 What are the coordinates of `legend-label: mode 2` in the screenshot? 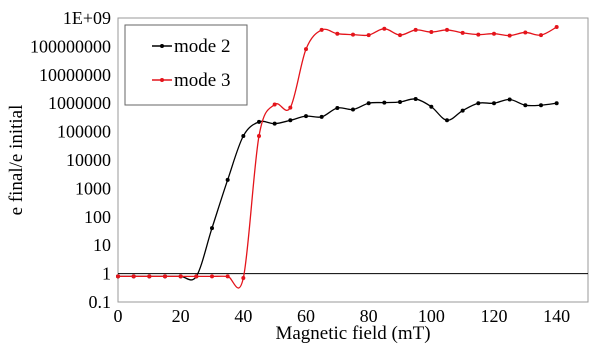 It's located at (202, 46).